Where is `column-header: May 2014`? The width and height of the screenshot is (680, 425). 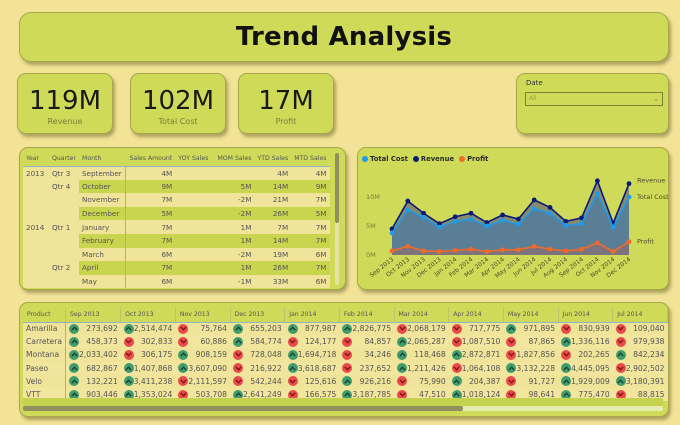 column-header: May 2014 is located at coordinates (531, 315).